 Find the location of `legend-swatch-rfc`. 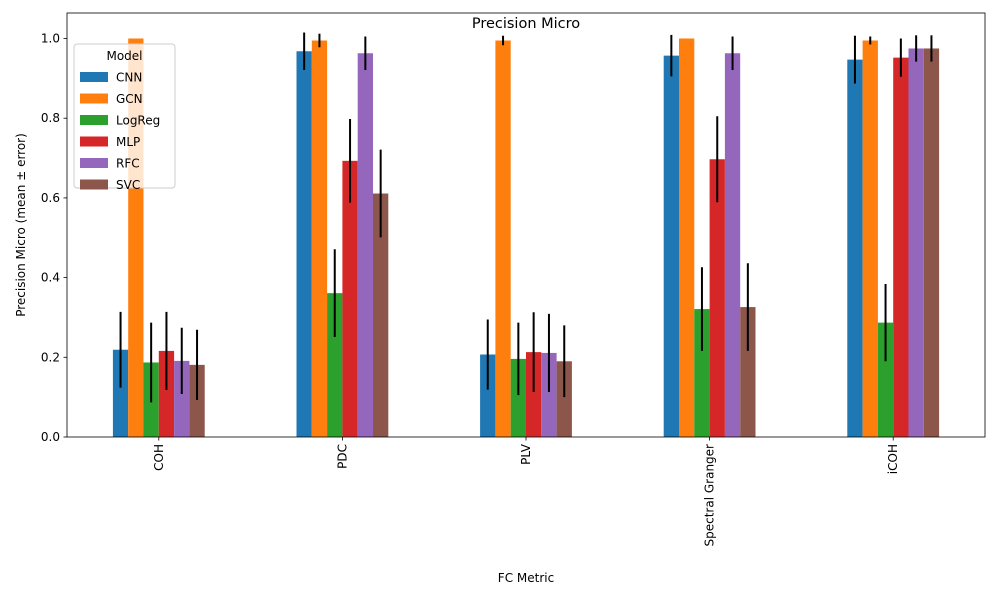

legend-swatch-rfc is located at coordinates (94, 163).